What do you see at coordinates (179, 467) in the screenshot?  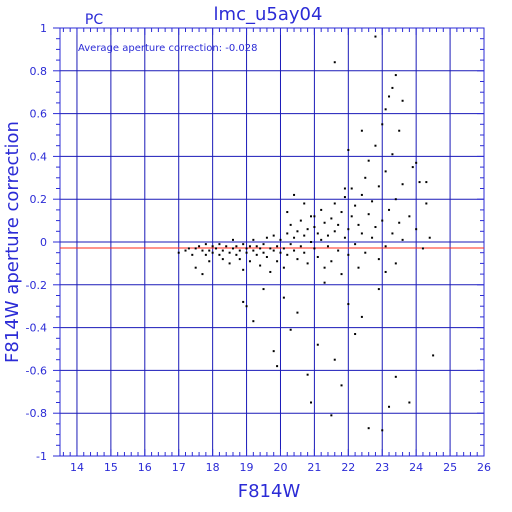 I see `x-tick-label: 17` at bounding box center [179, 467].